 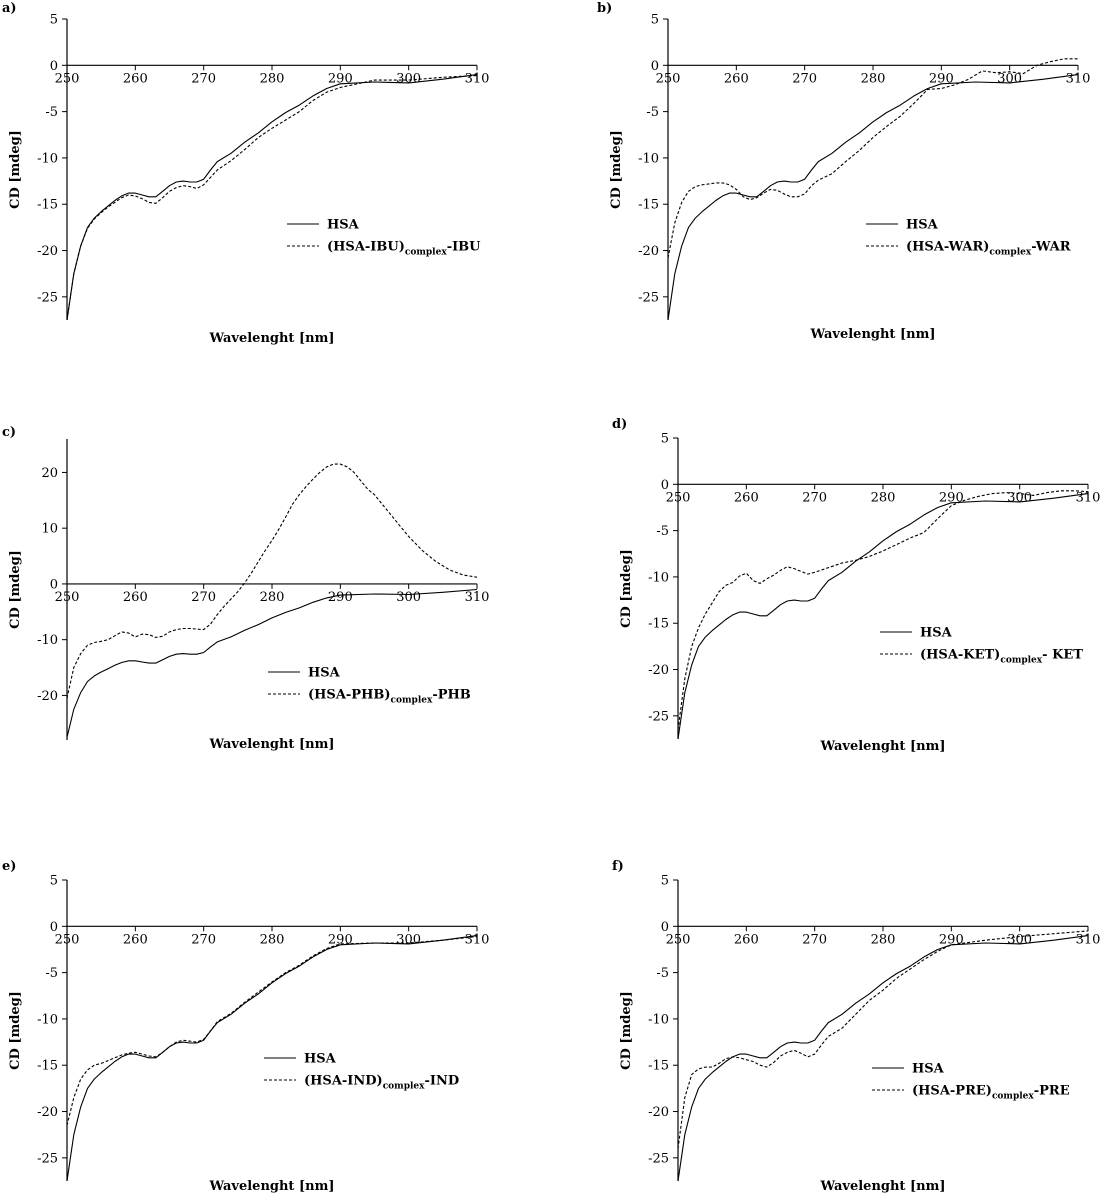 What do you see at coordinates (619, 424) in the screenshot?
I see `panel-label: d)` at bounding box center [619, 424].